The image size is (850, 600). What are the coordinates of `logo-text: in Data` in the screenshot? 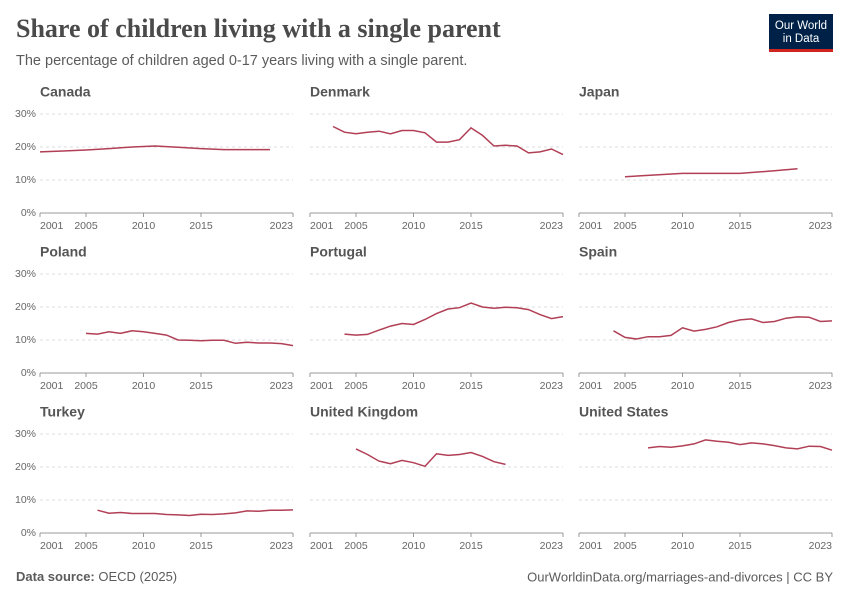 It's located at (801, 39).